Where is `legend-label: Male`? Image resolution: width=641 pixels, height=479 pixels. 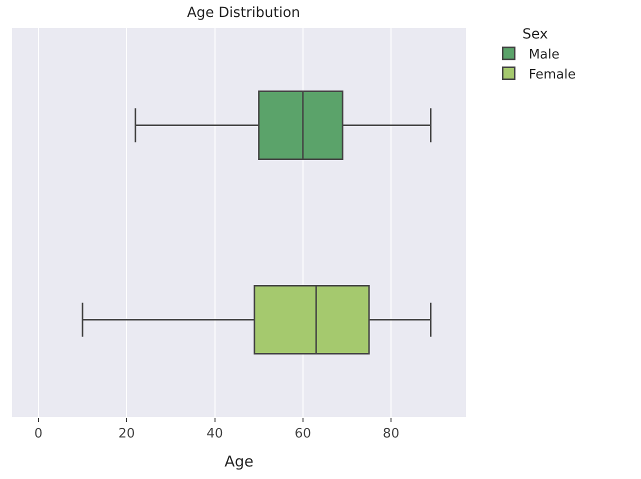 legend-label: Male is located at coordinates (544, 54).